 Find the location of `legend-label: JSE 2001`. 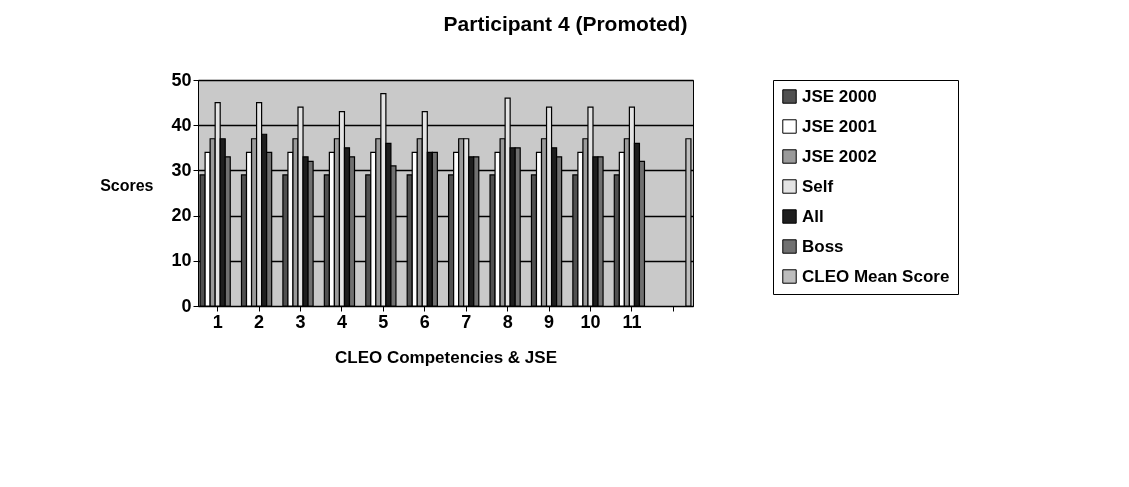

legend-label: JSE 2001 is located at coordinates (839, 126).